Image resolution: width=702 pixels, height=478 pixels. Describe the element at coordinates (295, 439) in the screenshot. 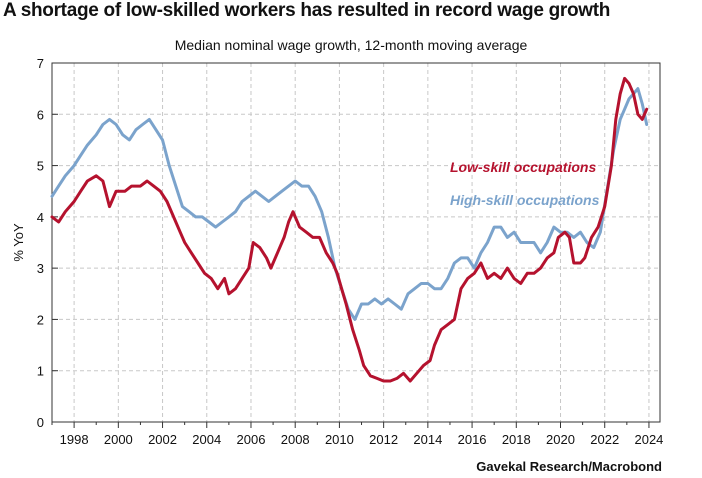

I see `x-tick-label: 2008` at that location.